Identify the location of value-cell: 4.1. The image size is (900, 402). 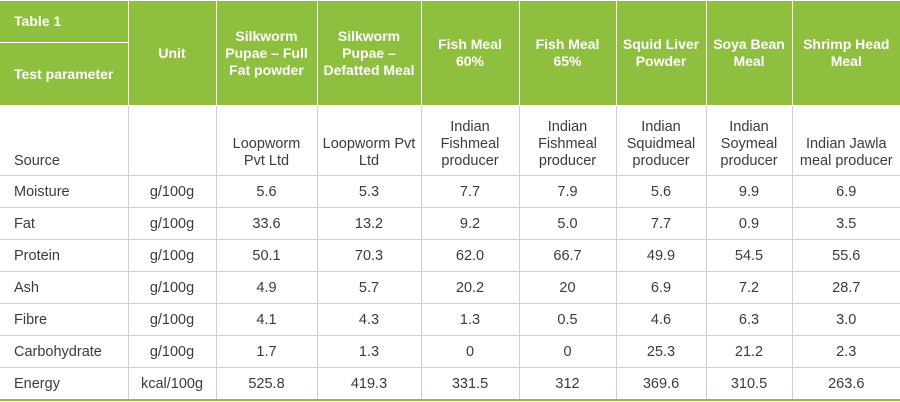
(266, 319).